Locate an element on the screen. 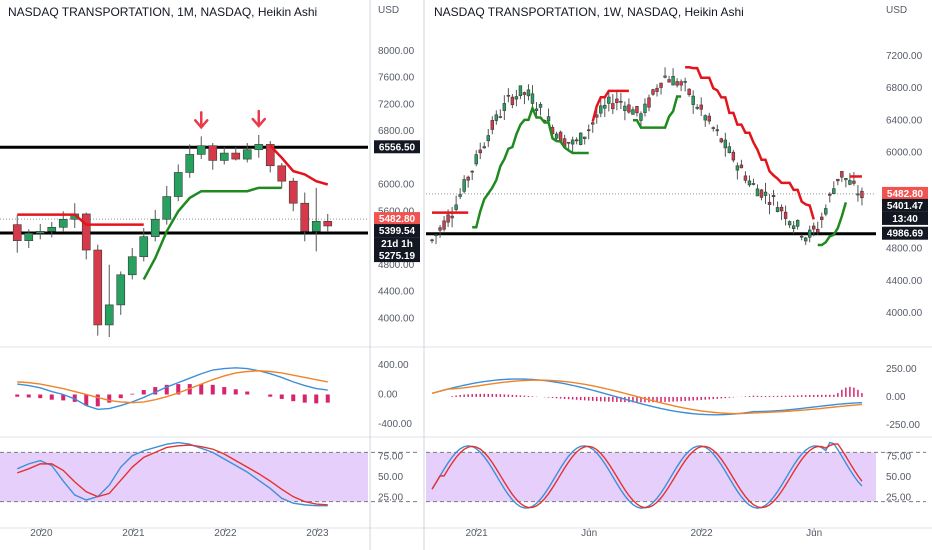 The width and height of the screenshot is (932, 550). price-tag-label: 5399.54 is located at coordinates (397, 231).